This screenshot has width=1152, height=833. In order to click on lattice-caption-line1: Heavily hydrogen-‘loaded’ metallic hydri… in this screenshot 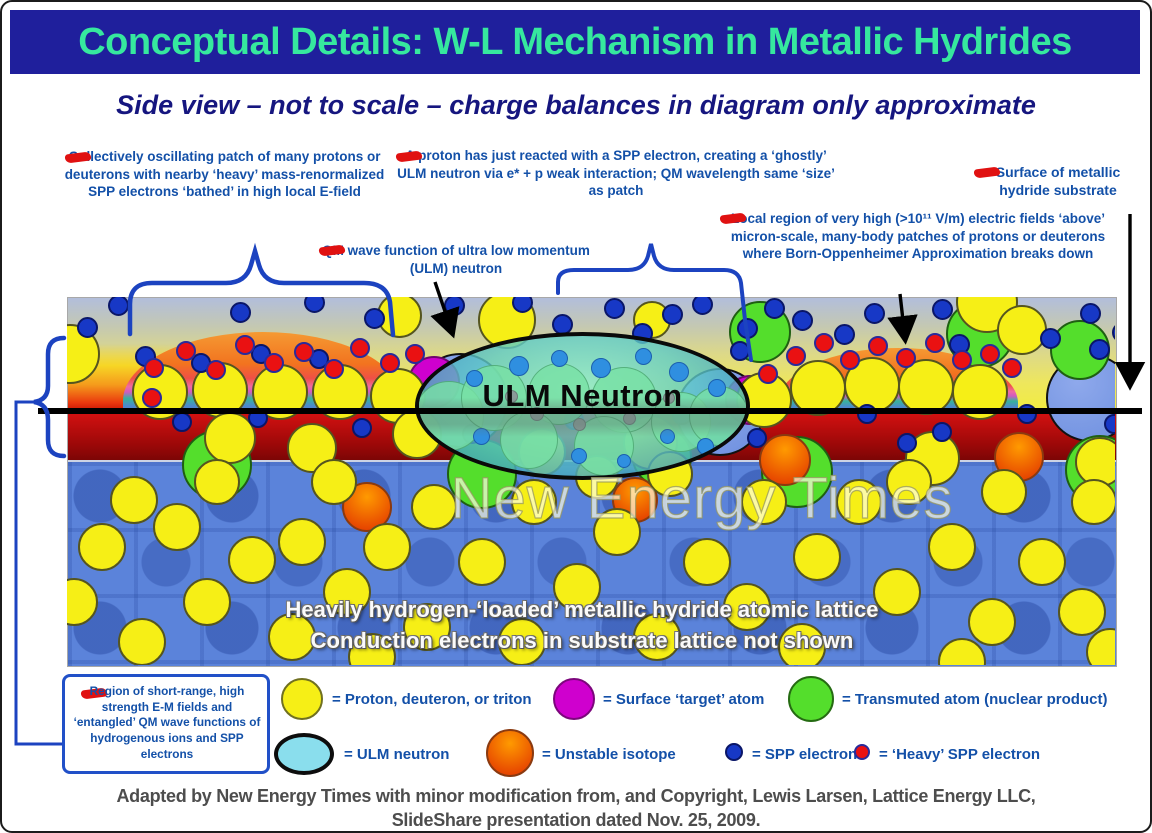, I will do `click(582, 609)`.